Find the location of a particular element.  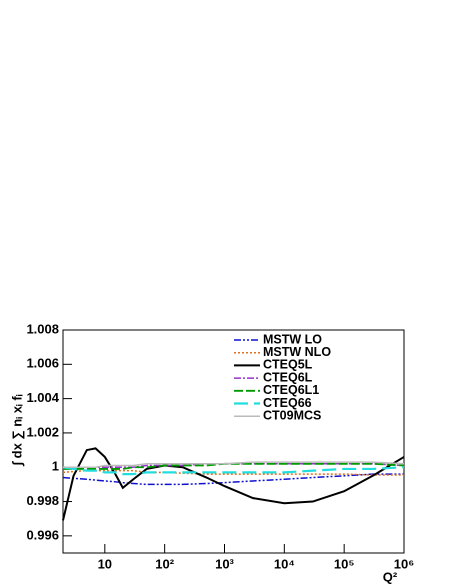

y-tick-label: 1.004 is located at coordinates (42, 397).